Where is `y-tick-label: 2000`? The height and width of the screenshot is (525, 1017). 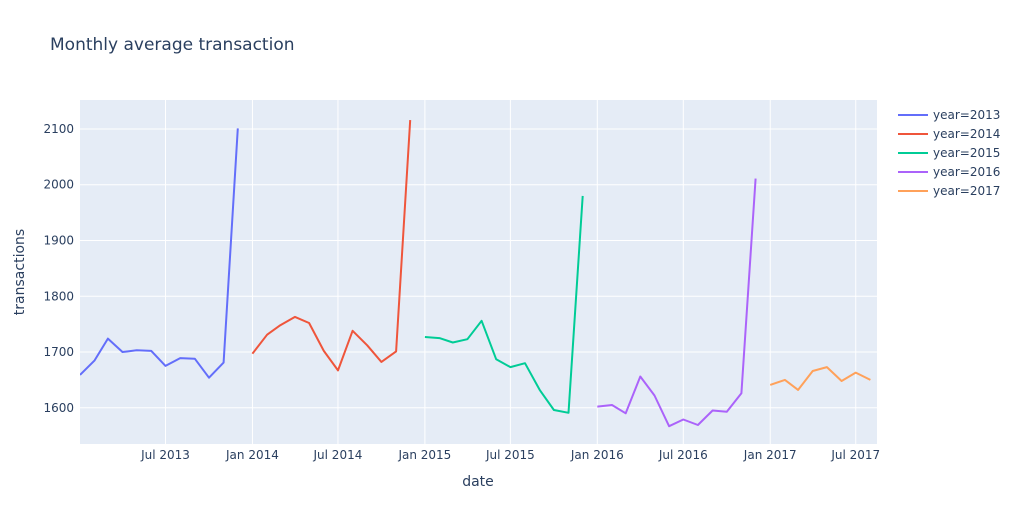
y-tick-label: 2000 is located at coordinates (58, 185).